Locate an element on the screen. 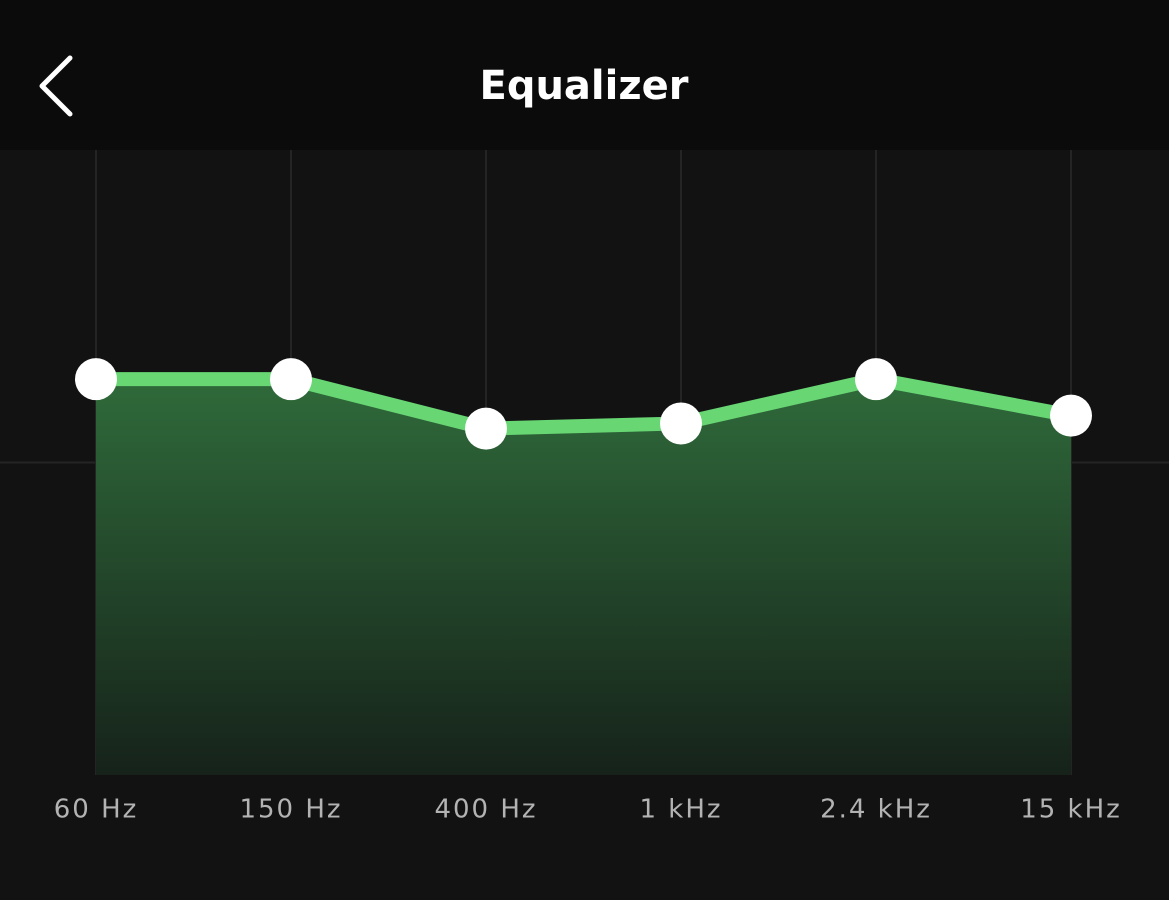 The image size is (1169, 900). page-title: Equalizer is located at coordinates (584, 86).